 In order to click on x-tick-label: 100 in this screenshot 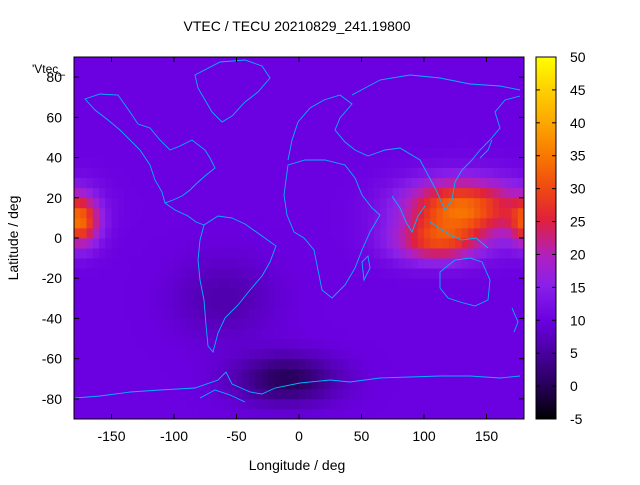, I will do `click(424, 436)`.